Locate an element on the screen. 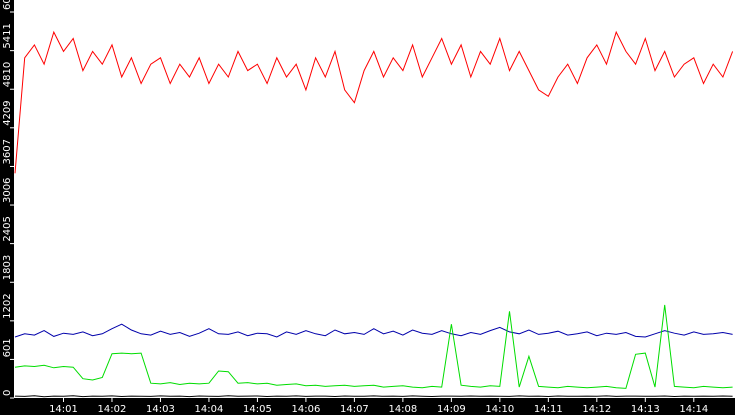  y-tick-label: 4209 is located at coordinates (7, 112).